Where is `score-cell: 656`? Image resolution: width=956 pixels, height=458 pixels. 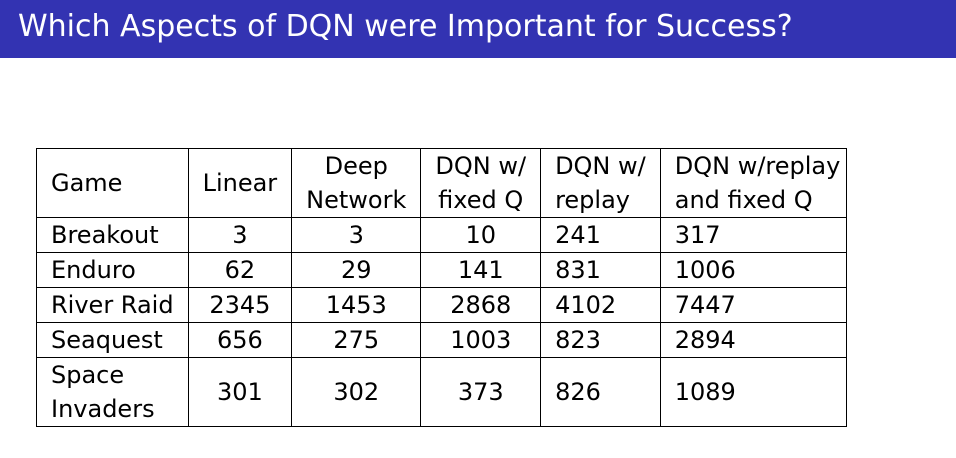
score-cell: 656 is located at coordinates (240, 340).